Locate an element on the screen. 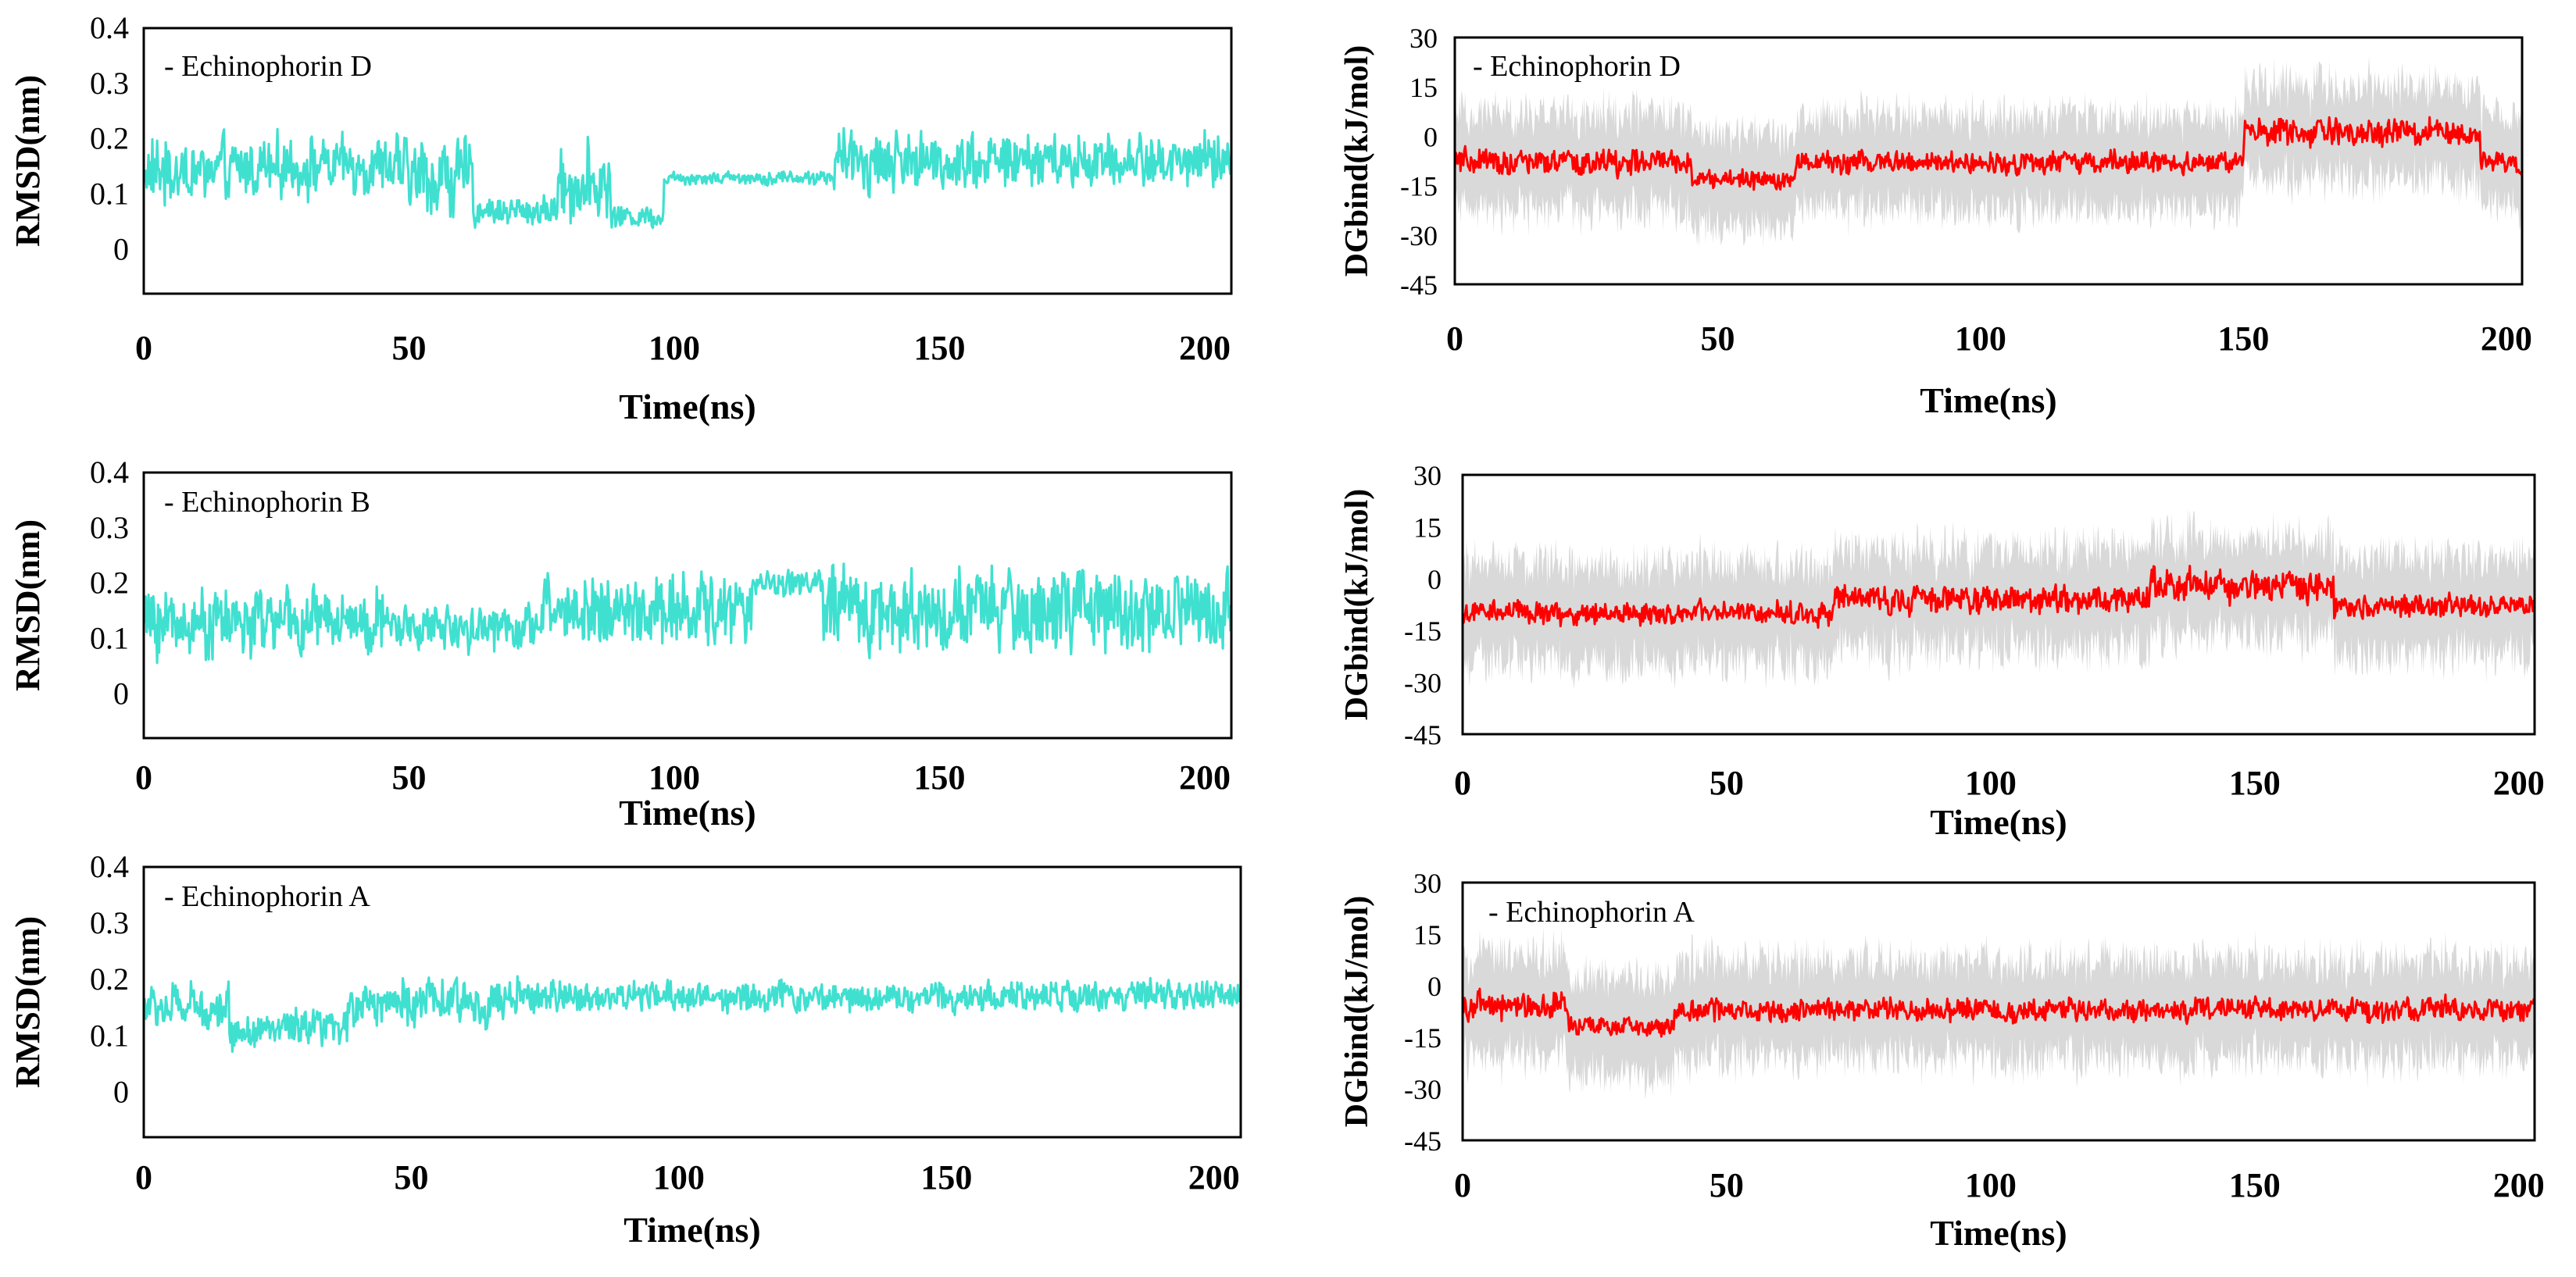 The width and height of the screenshot is (2576, 1277). legend-label: - Echinophorin B is located at coordinates (267, 502).